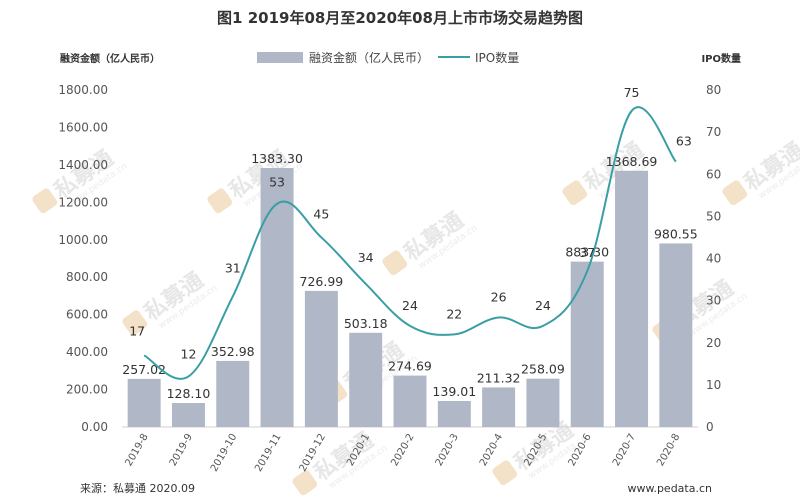 The image size is (800, 500). Describe the element at coordinates (137, 488) in the screenshot. I see `footer-source: 来源：私募通 2020.09` at that location.